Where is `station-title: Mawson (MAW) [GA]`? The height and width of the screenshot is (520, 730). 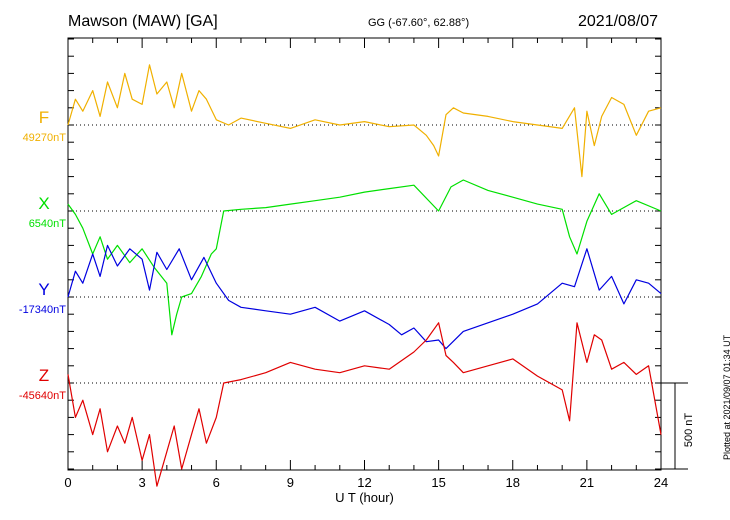 station-title: Mawson (MAW) [GA] is located at coordinates (143, 21).